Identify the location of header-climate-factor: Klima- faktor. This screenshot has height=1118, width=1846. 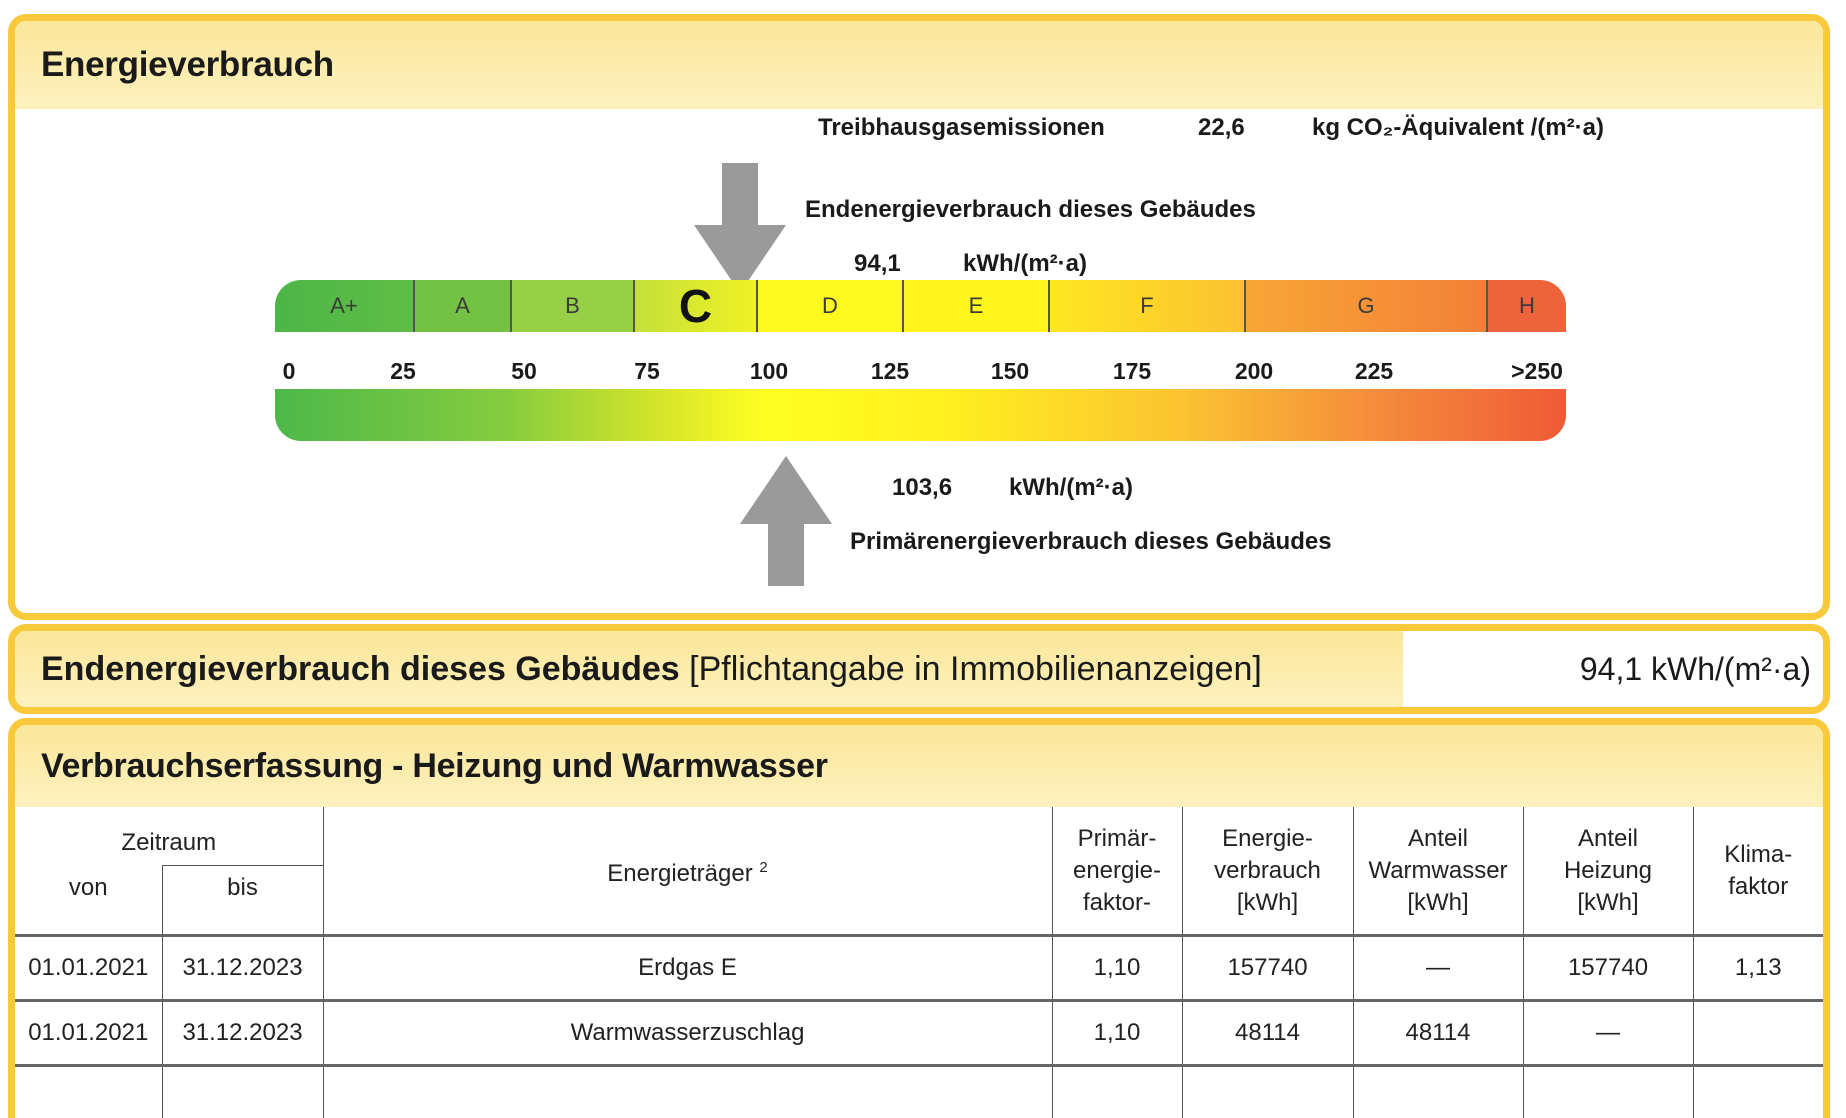
(1758, 871).